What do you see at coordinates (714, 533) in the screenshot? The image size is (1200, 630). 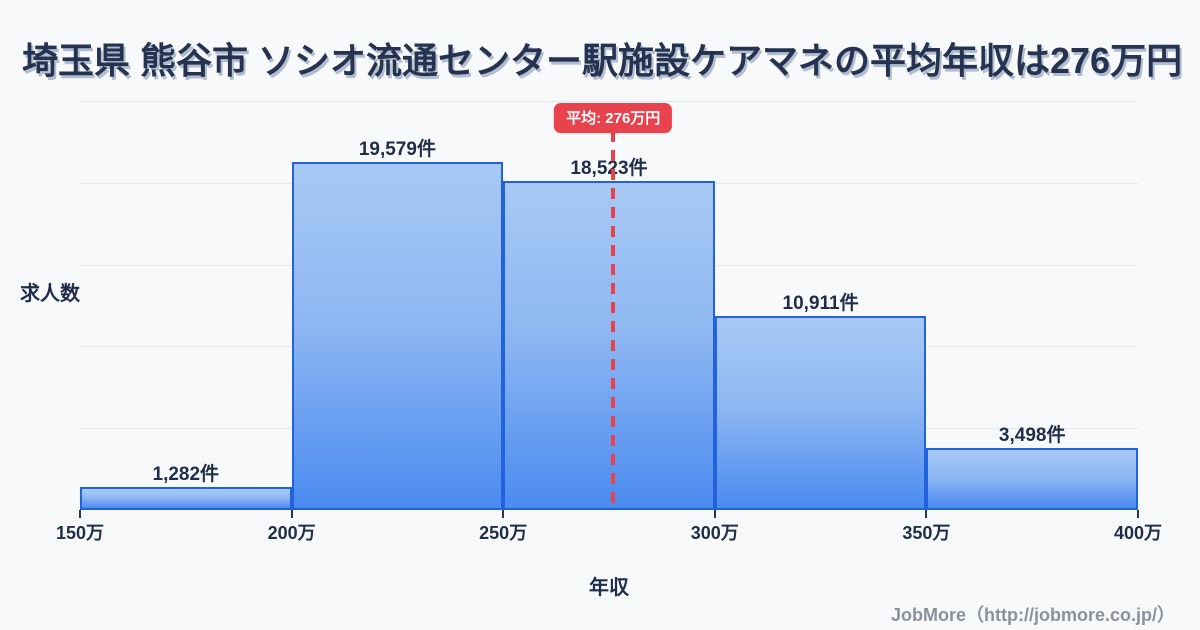 I see `x-axis-tick-label: 300万` at bounding box center [714, 533].